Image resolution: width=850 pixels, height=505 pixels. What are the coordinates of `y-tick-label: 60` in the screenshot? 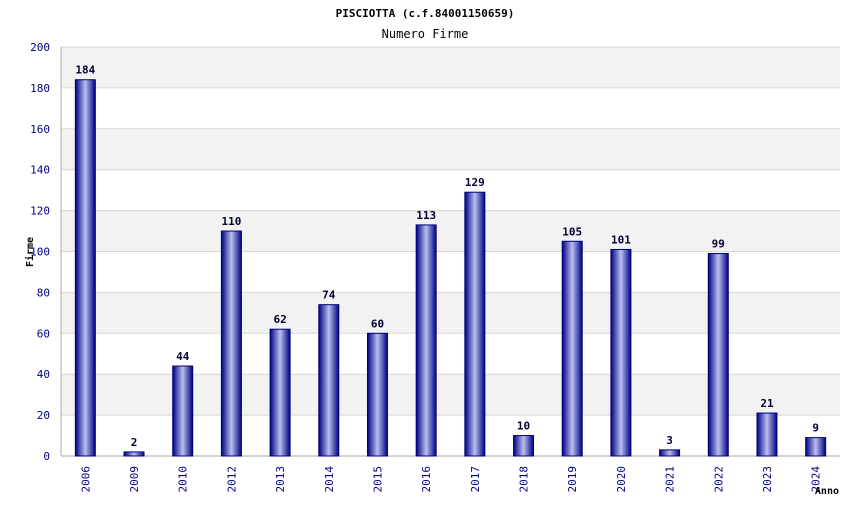 It's located at (43, 333).